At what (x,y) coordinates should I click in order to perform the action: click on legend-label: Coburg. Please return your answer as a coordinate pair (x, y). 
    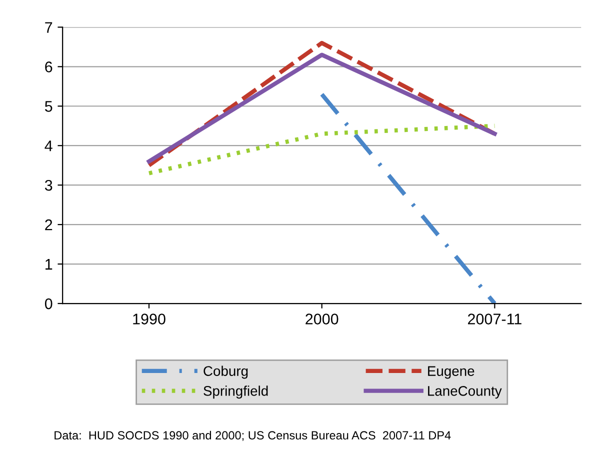
    Looking at the image, I should click on (226, 372).